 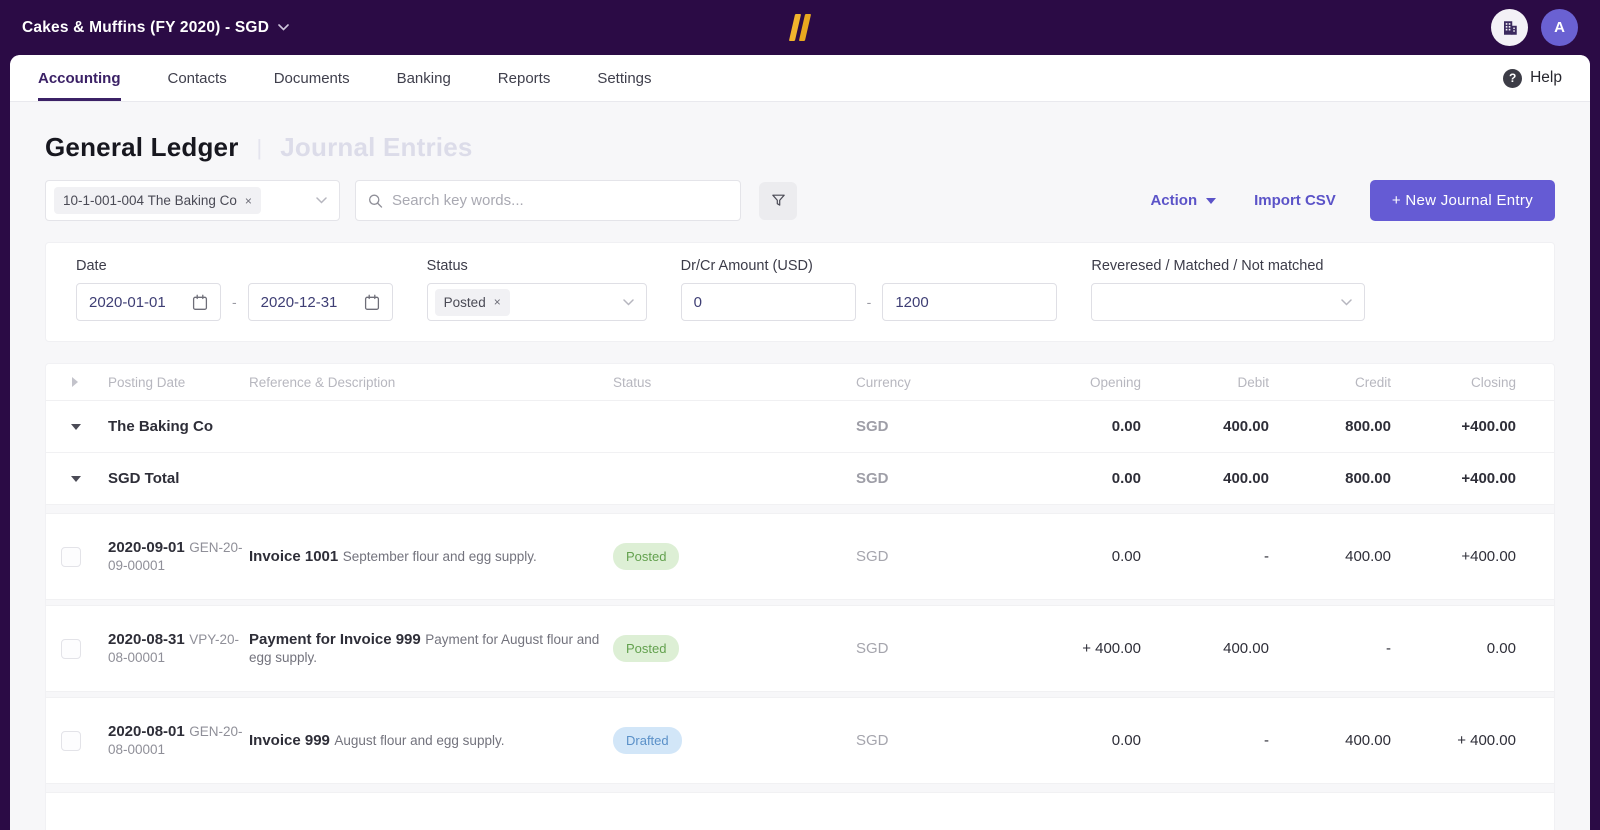 I want to click on nav-tab-reports: Reports, so click(x=524, y=78).